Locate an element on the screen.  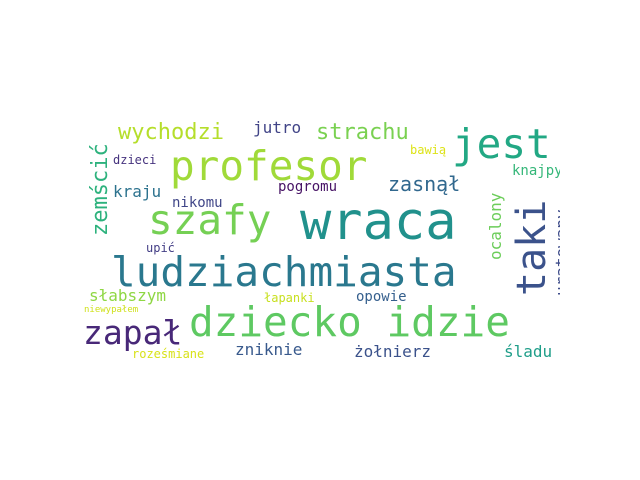
word-profesor: profesor is located at coordinates (269, 166).